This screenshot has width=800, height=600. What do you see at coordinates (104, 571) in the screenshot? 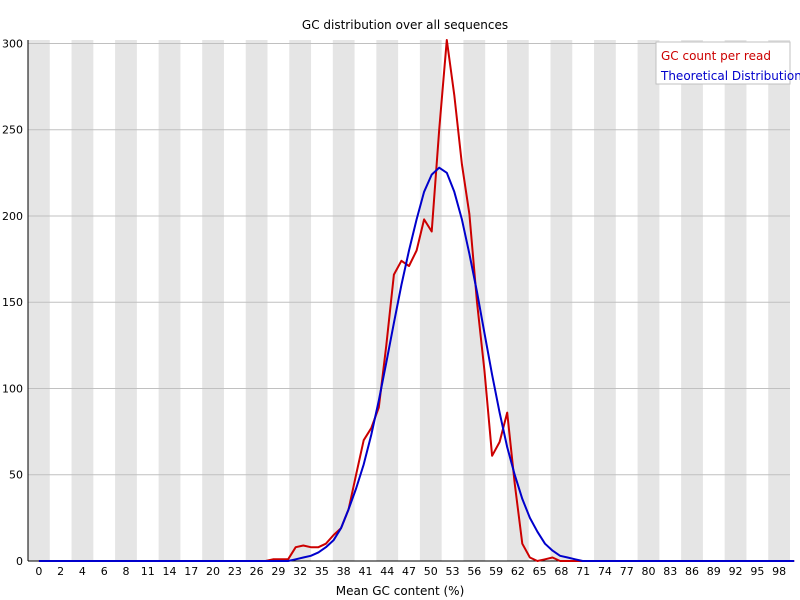
I see `x-tick-label: 6` at bounding box center [104, 571].